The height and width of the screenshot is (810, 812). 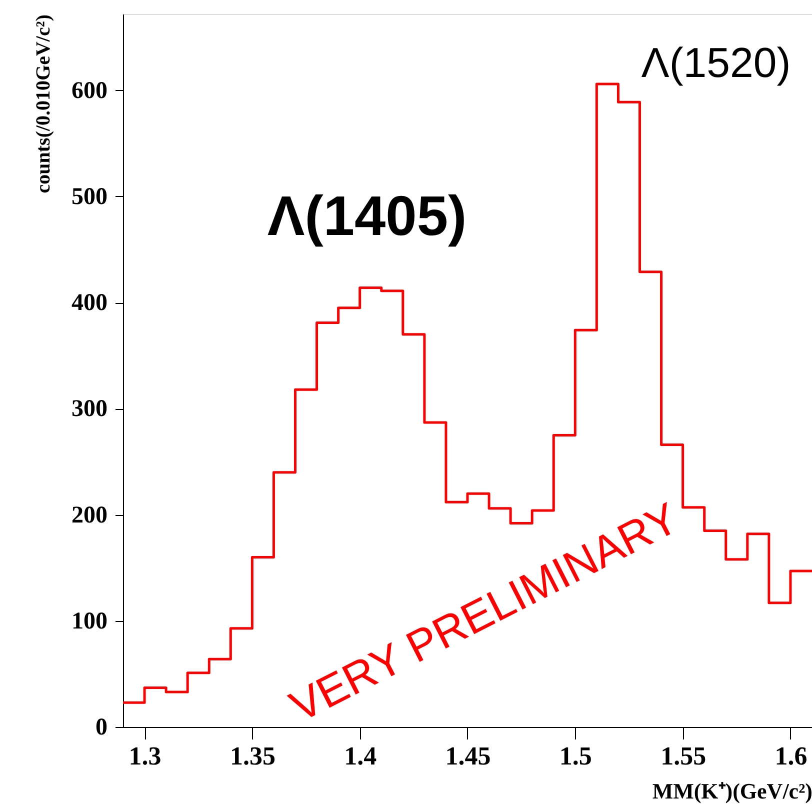 What do you see at coordinates (683, 756) in the screenshot?
I see `x-tick-label: 1.55` at bounding box center [683, 756].